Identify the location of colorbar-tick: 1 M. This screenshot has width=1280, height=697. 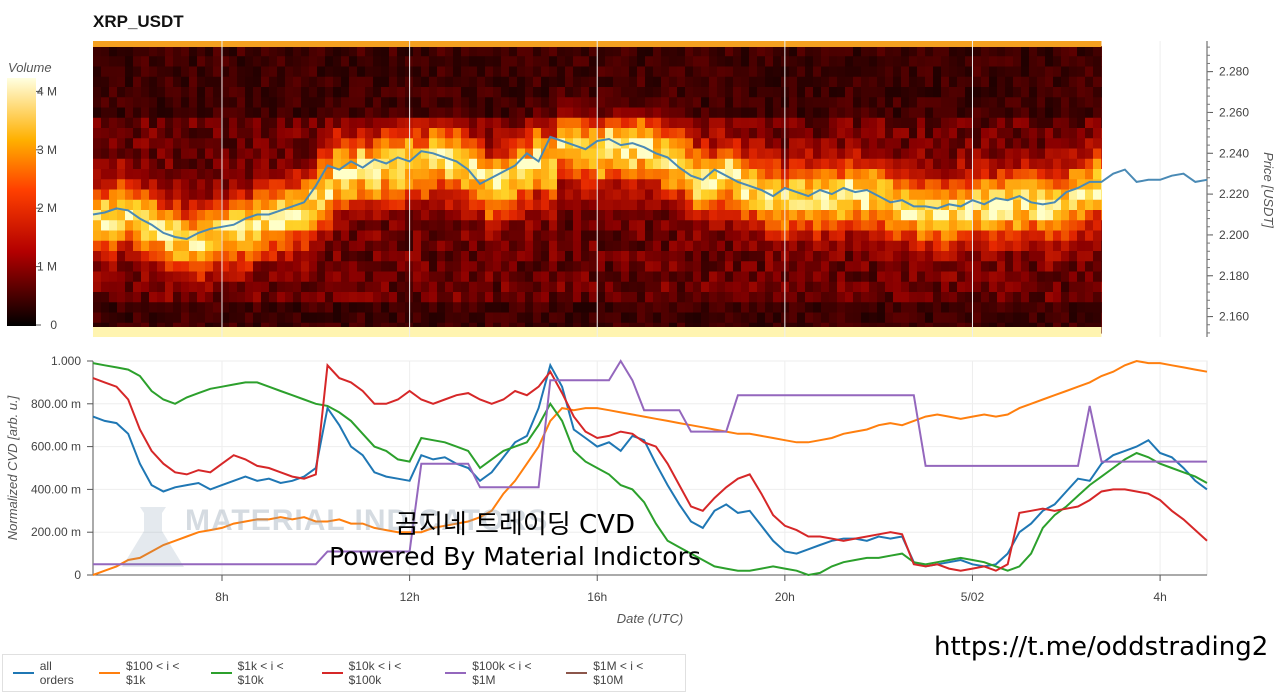
(47, 267).